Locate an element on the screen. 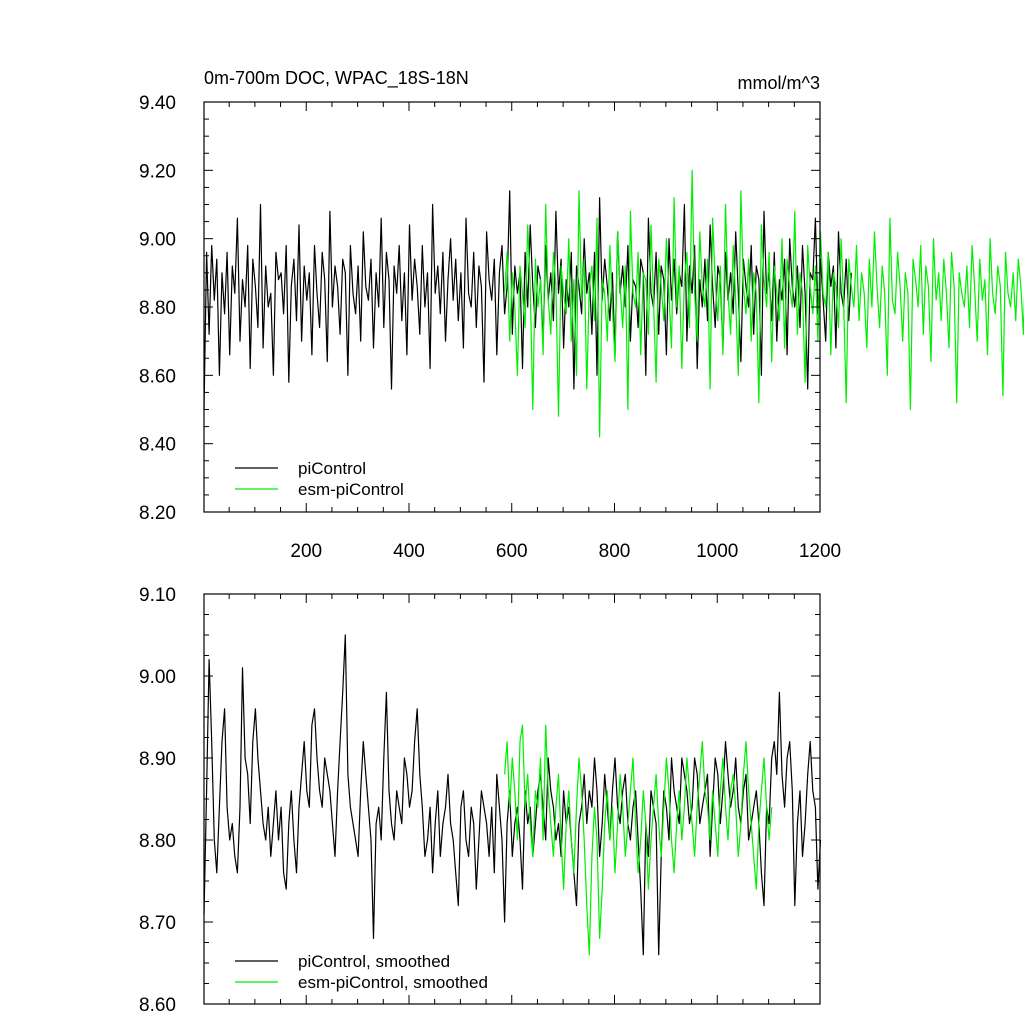 Image resolution: width=1024 pixels, height=1024 pixels. series-line-picontrol is located at coordinates (527, 300).